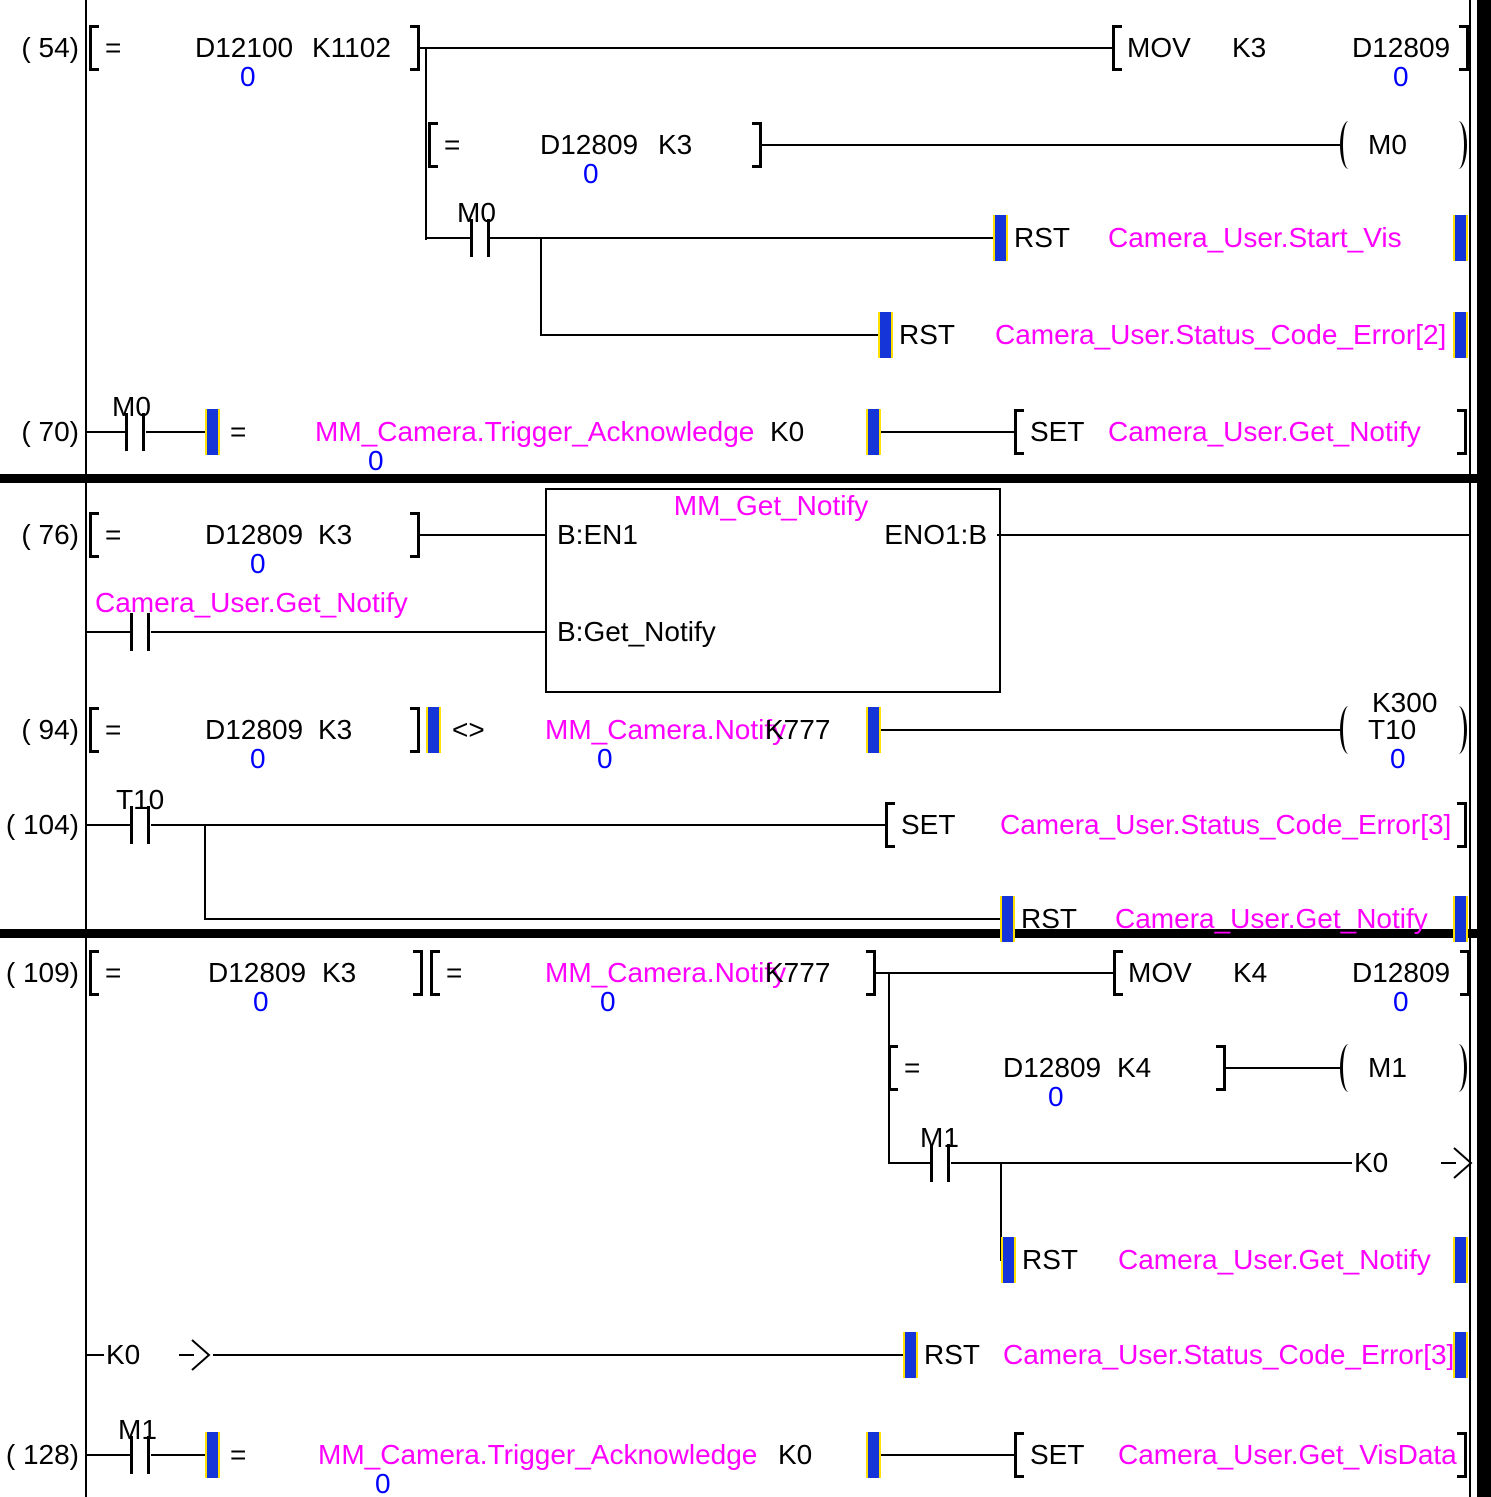  What do you see at coordinates (351, 47) in the screenshot?
I see `constant-operand: K1102` at bounding box center [351, 47].